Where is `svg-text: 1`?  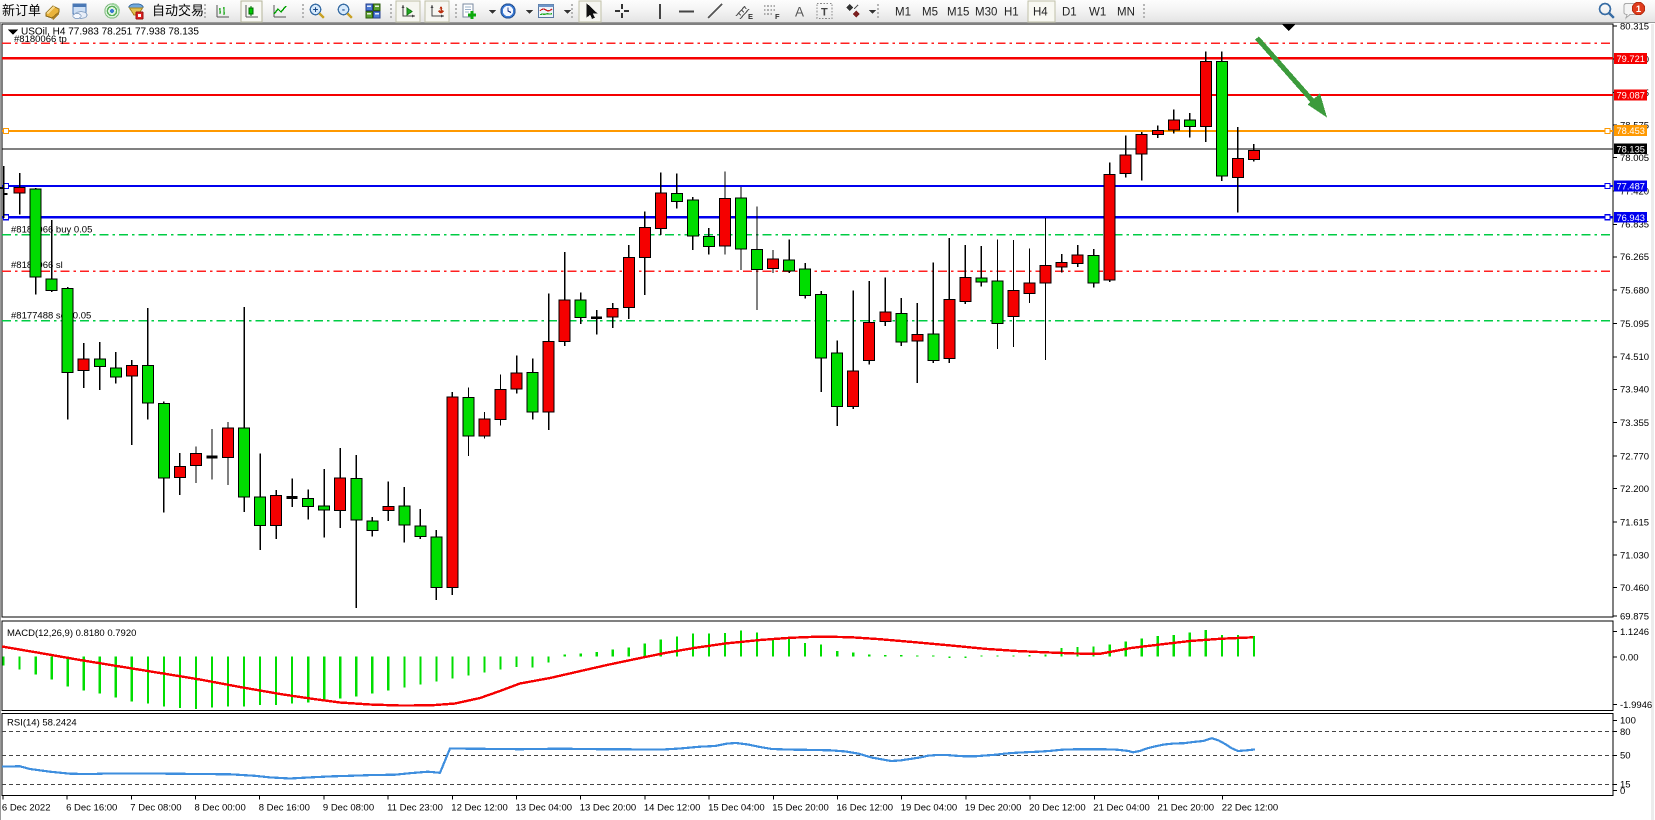
svg-text: 1 is located at coordinates (1639, 9).